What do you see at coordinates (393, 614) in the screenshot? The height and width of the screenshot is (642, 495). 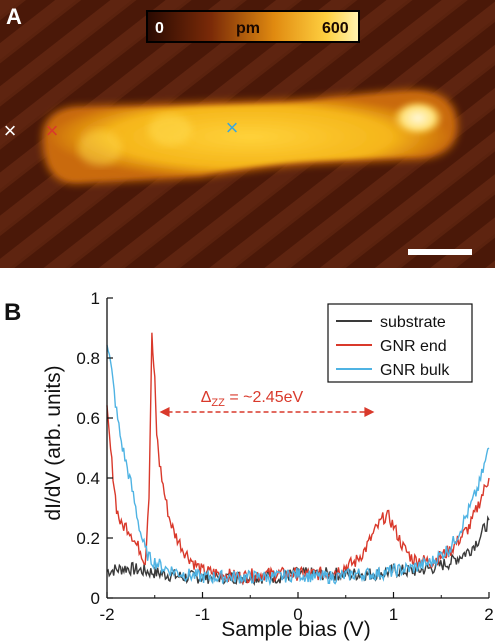 I see `x-tick-label: 1` at bounding box center [393, 614].